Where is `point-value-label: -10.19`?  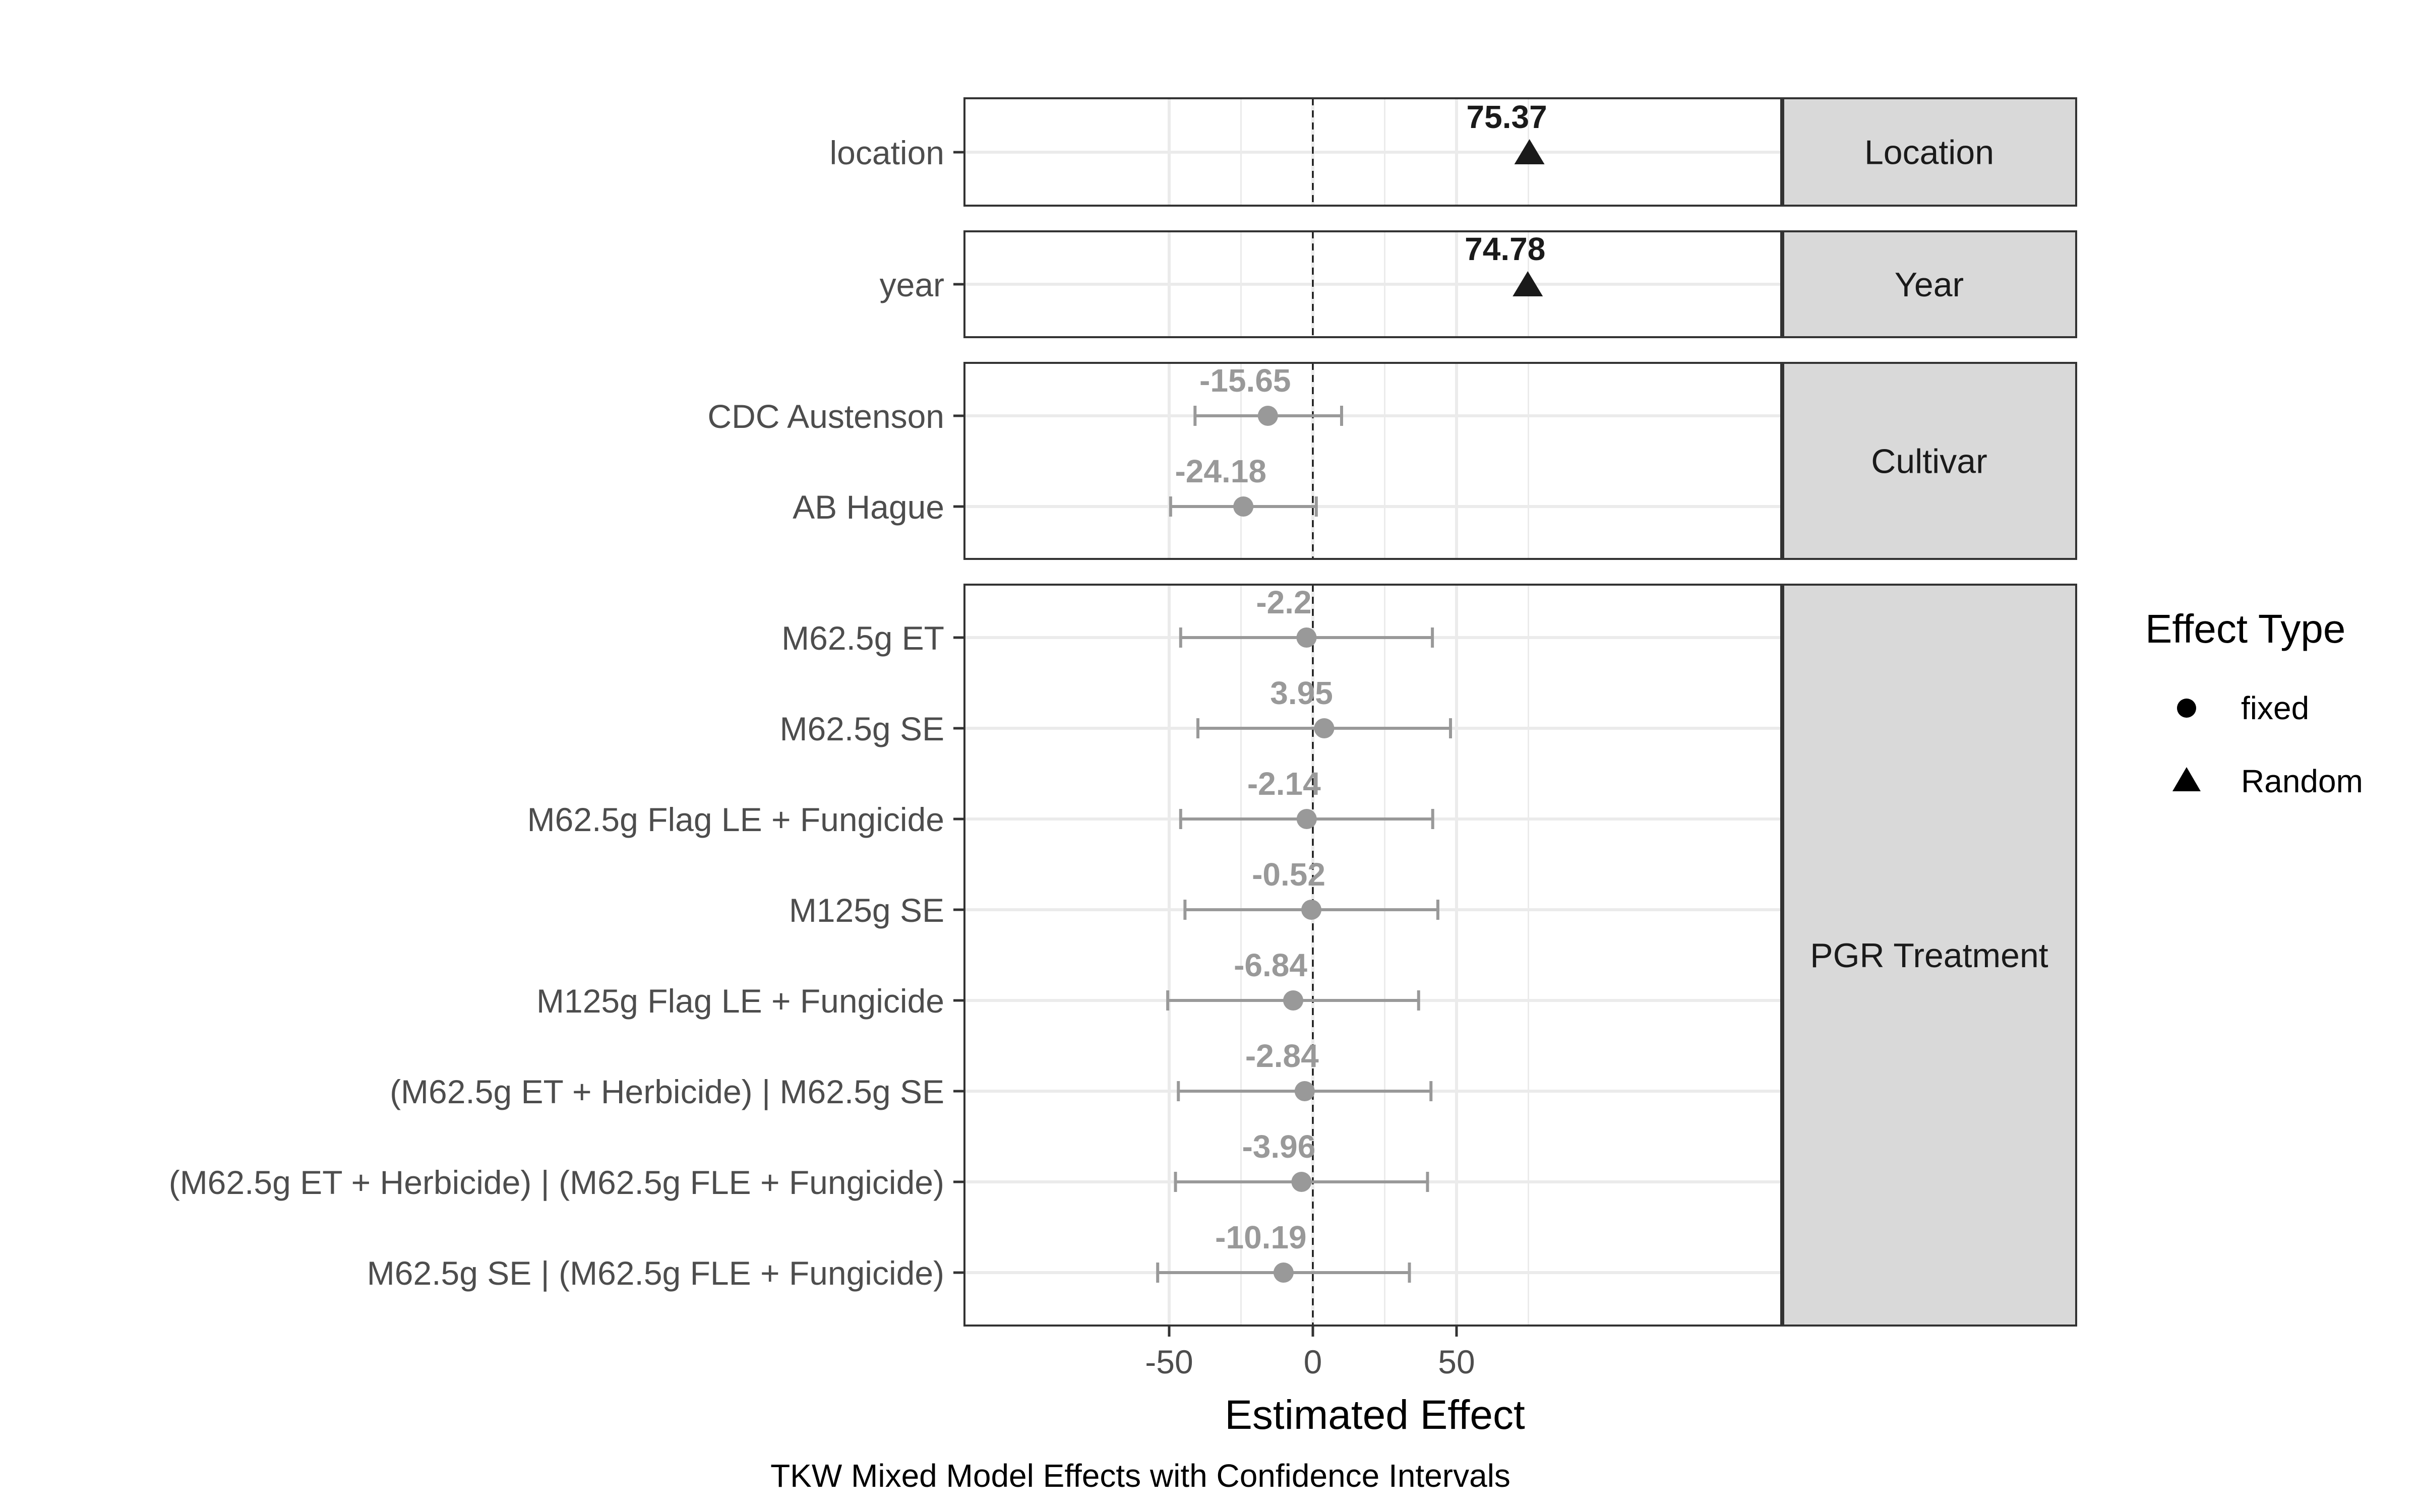
point-value-label: -10.19 is located at coordinates (1260, 1237).